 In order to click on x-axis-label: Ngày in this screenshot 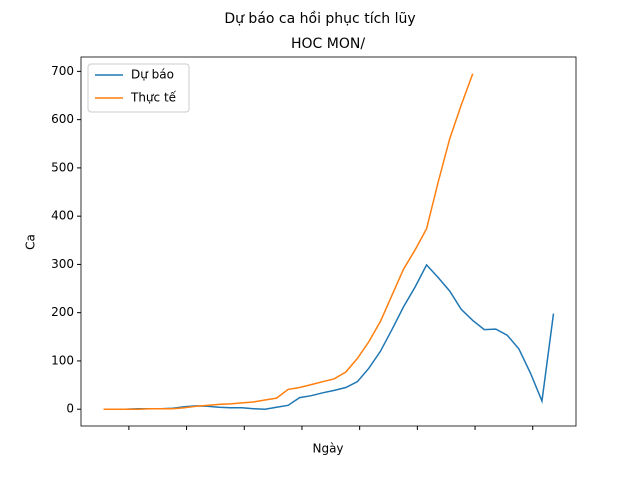, I will do `click(327, 449)`.